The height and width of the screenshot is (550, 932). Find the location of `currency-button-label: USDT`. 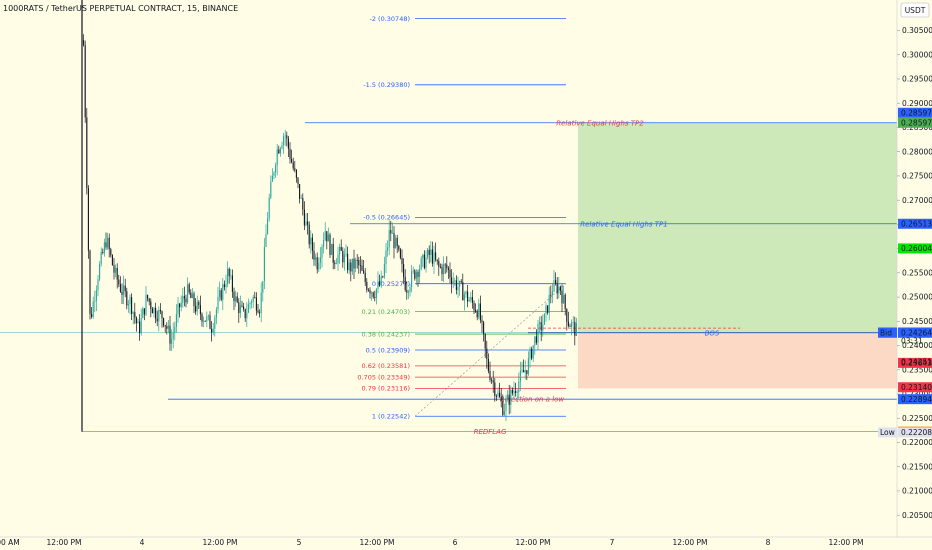

currency-button-label: USDT is located at coordinates (915, 10).